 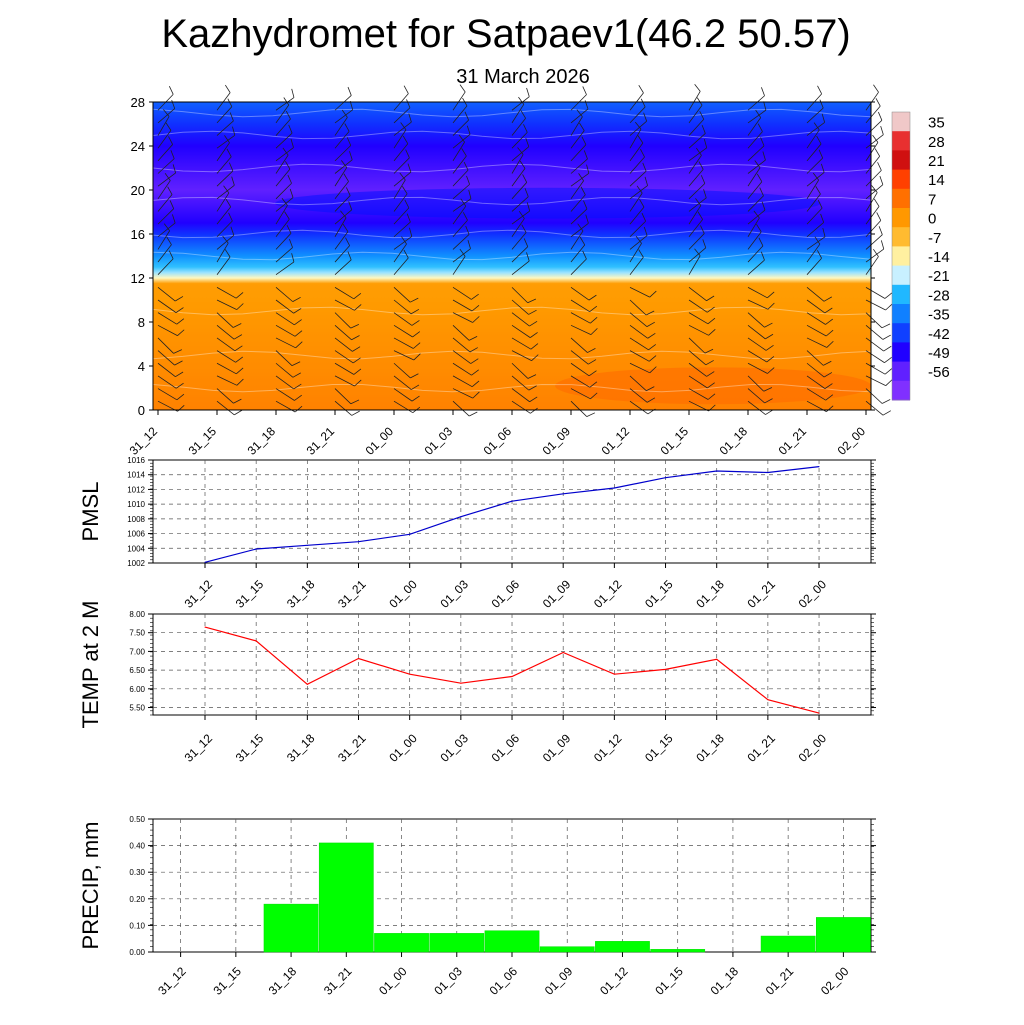 What do you see at coordinates (932, 199) in the screenshot?
I see `colorbar-label: 7` at bounding box center [932, 199].